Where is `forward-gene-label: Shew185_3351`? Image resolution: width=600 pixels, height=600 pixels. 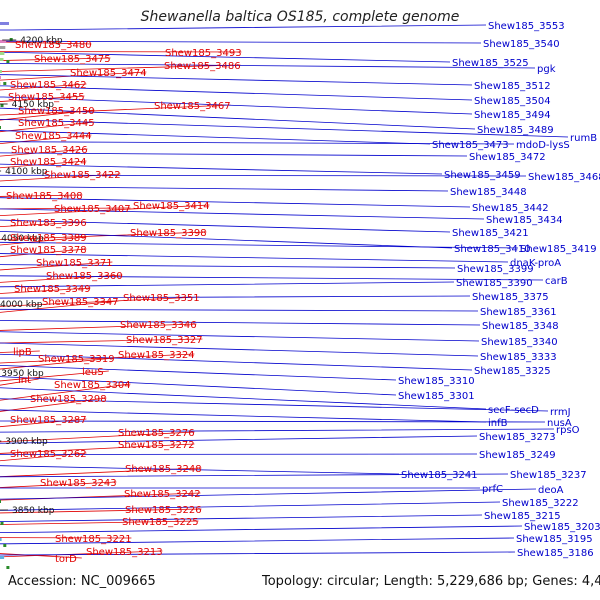
forward-gene-label: Shew185_3351 is located at coordinates (161, 298).